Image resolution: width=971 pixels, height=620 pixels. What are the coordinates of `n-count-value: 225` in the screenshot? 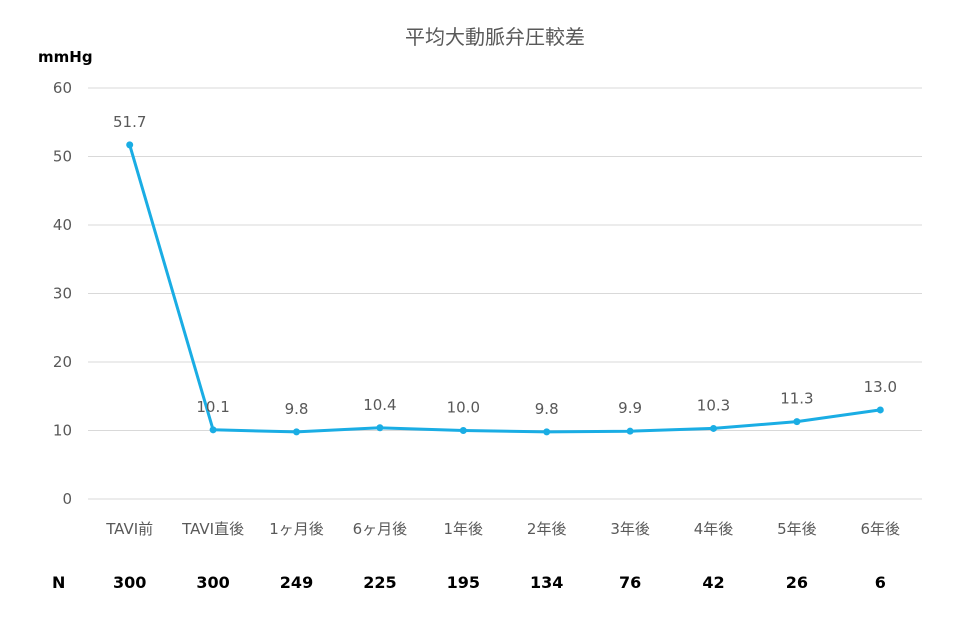 It's located at (379, 582).